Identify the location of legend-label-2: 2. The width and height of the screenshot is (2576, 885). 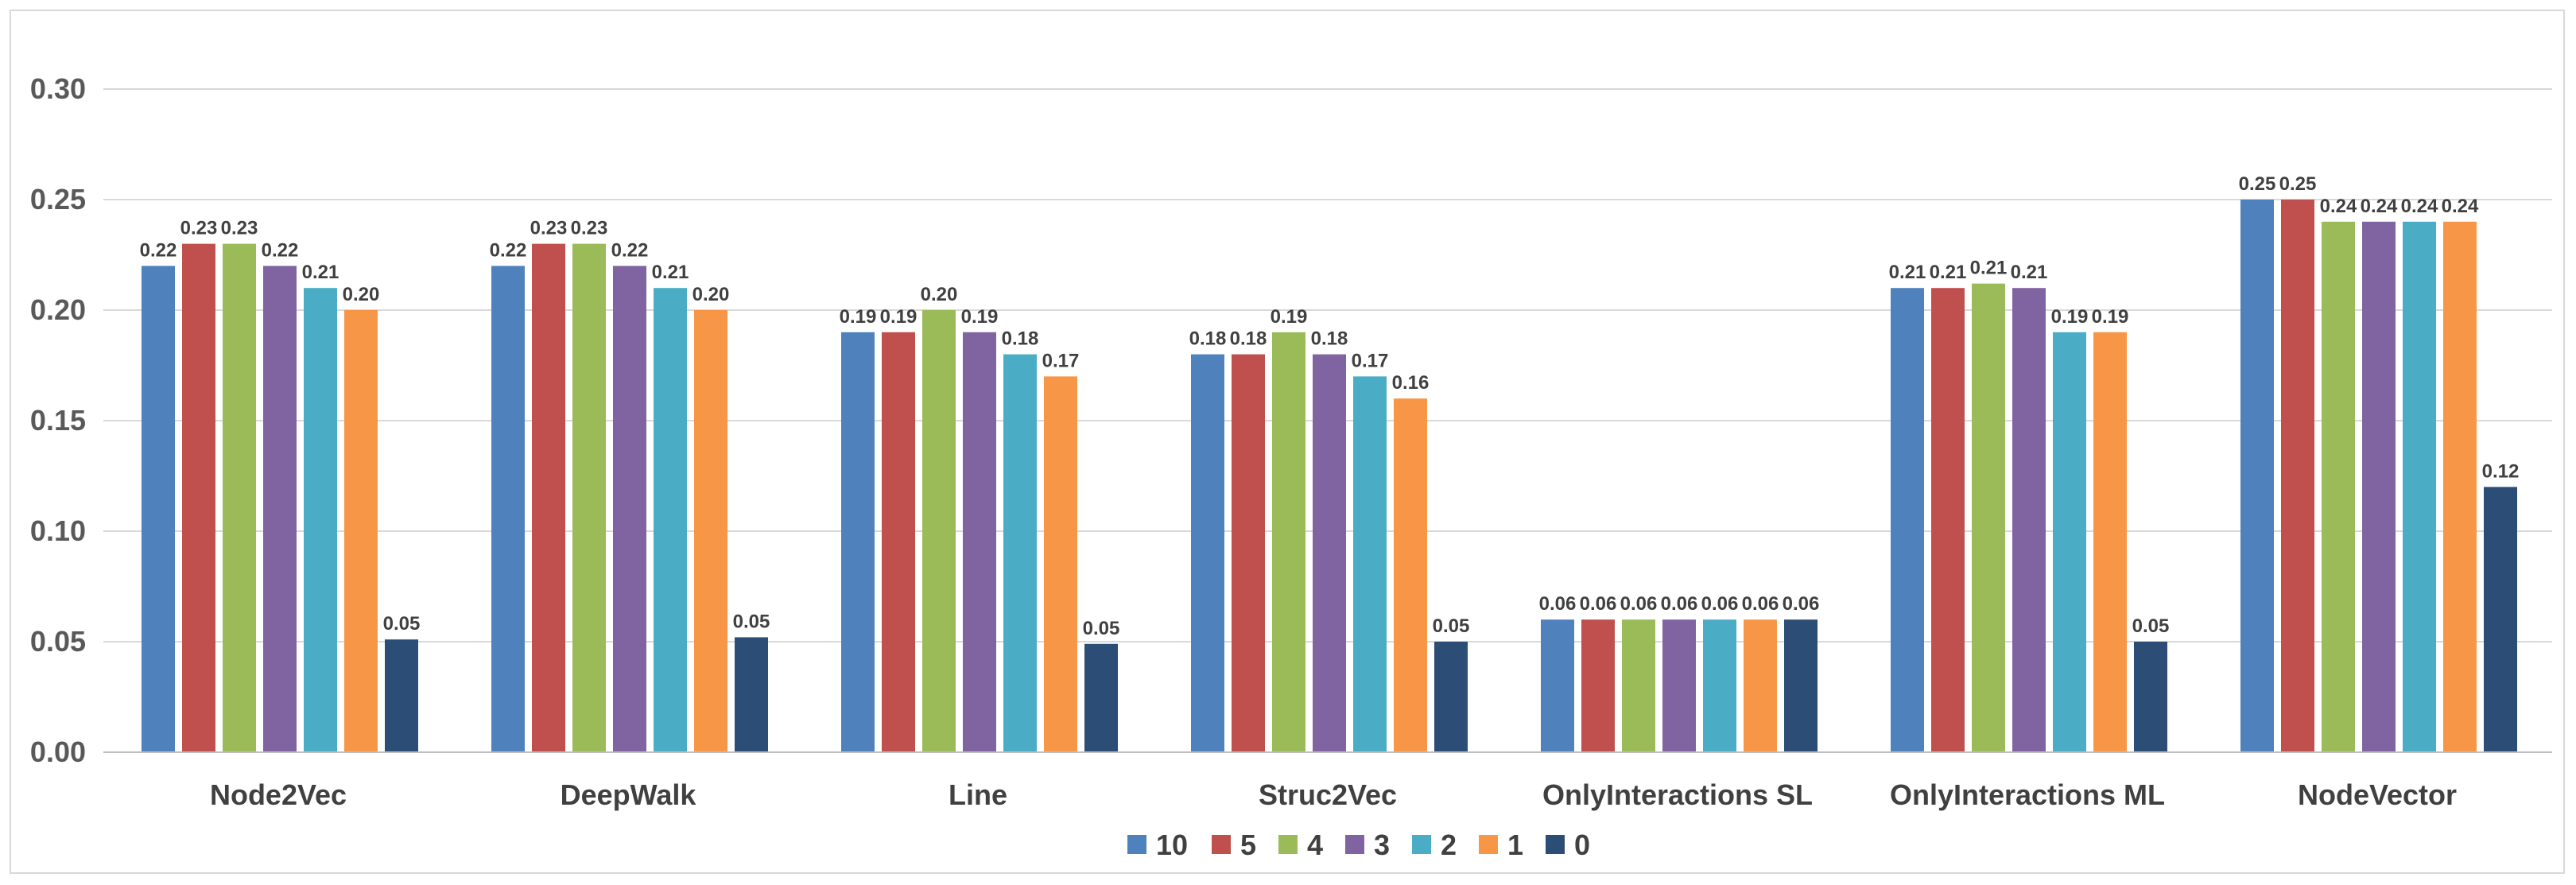
(1449, 845).